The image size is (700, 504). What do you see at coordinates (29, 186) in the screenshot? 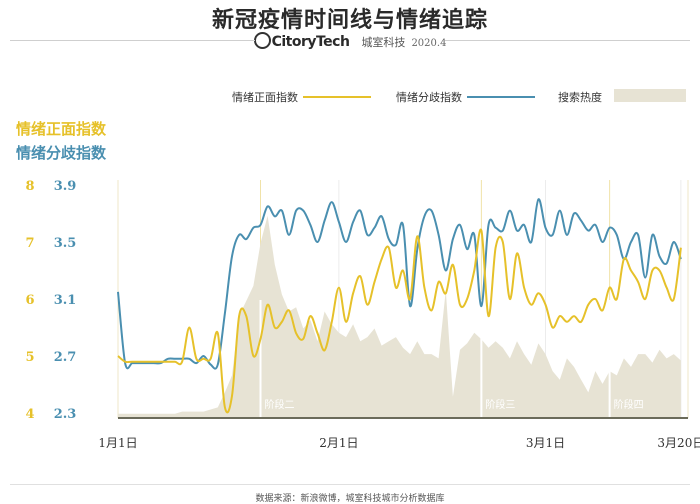
I see `y-left-tick-label: 8` at bounding box center [29, 186].